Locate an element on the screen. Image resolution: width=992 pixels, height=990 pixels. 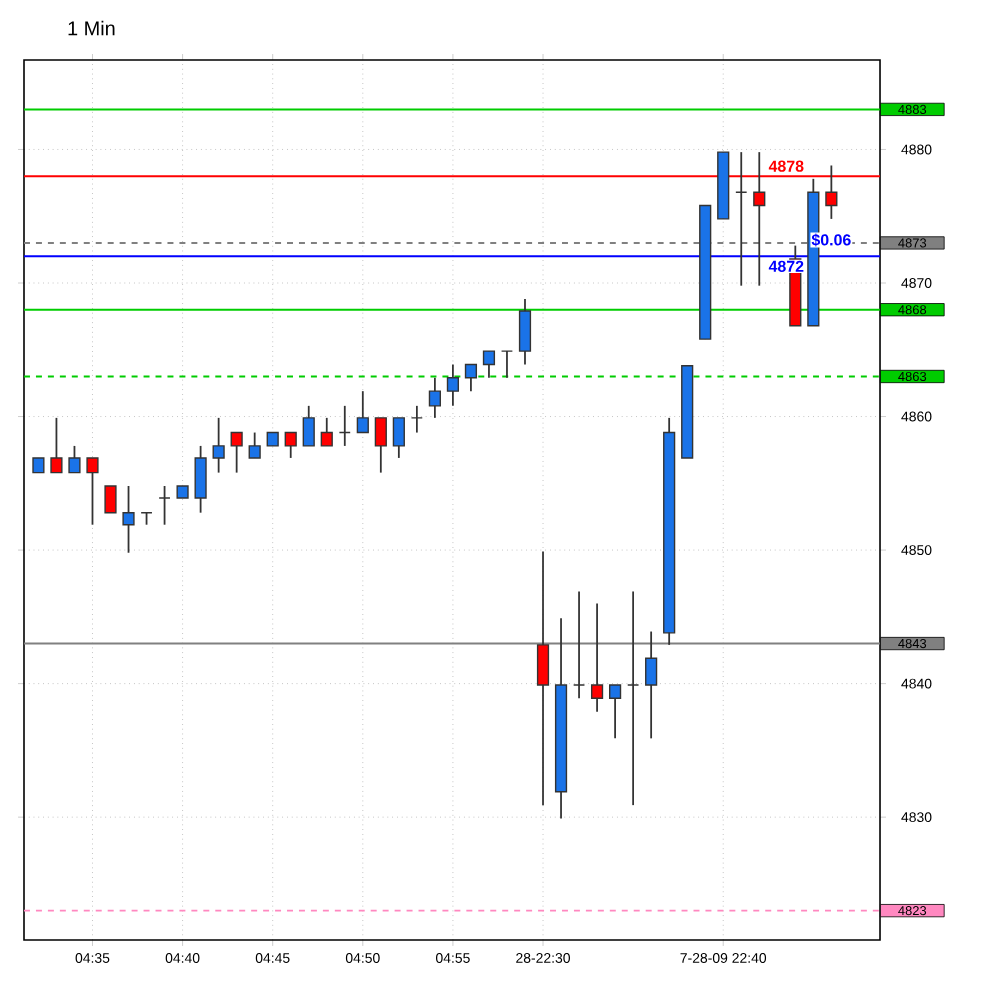
chart-title: 1 Min is located at coordinates (91, 28).